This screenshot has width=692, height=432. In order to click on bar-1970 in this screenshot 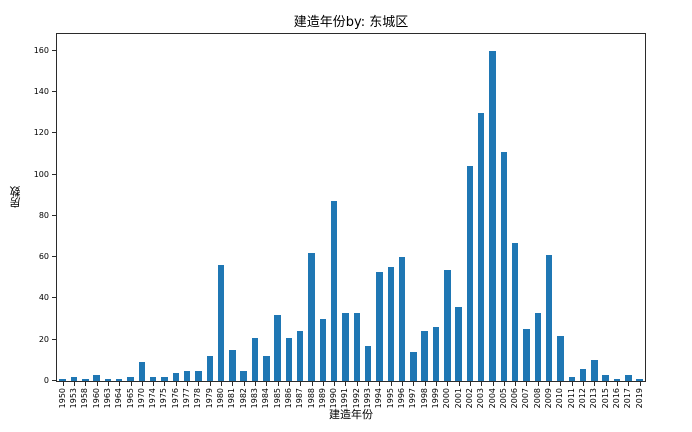, I will do `click(142, 371)`.